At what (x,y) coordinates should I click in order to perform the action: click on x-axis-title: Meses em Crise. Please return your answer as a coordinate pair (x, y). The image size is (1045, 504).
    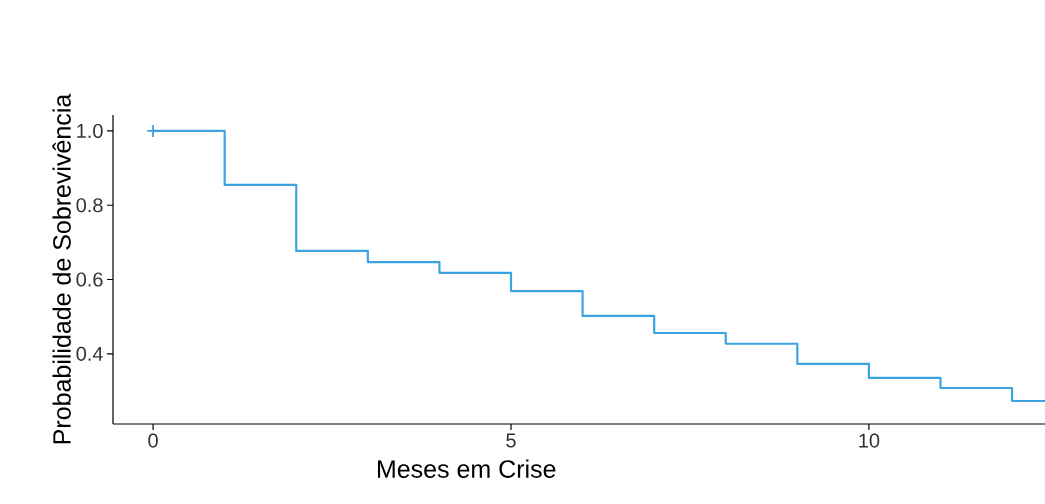
    Looking at the image, I should click on (466, 468).